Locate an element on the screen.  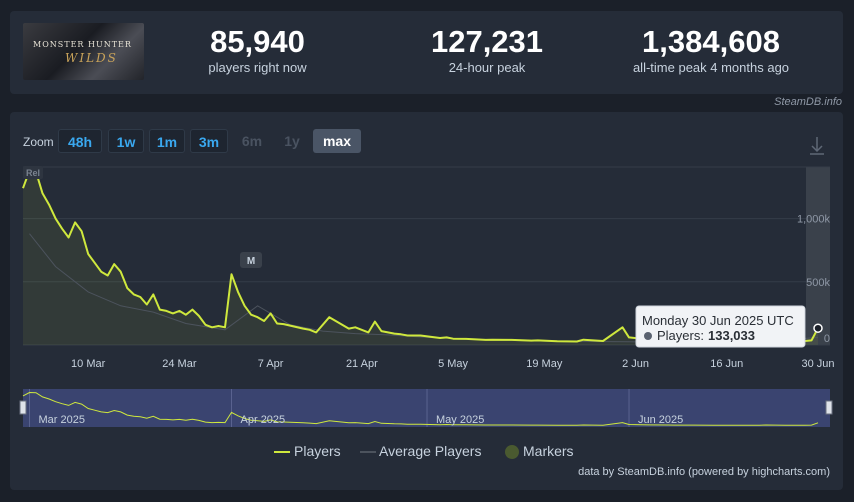
all-time-peak-label: all-time peak 4 months ago is located at coordinates (711, 67).